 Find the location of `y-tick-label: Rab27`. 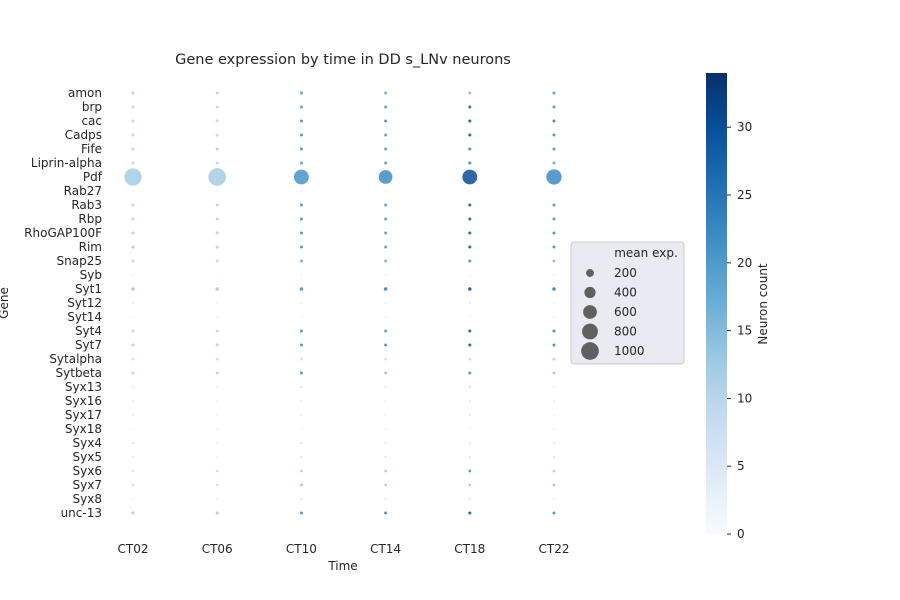

y-tick-label: Rab27 is located at coordinates (83, 191).